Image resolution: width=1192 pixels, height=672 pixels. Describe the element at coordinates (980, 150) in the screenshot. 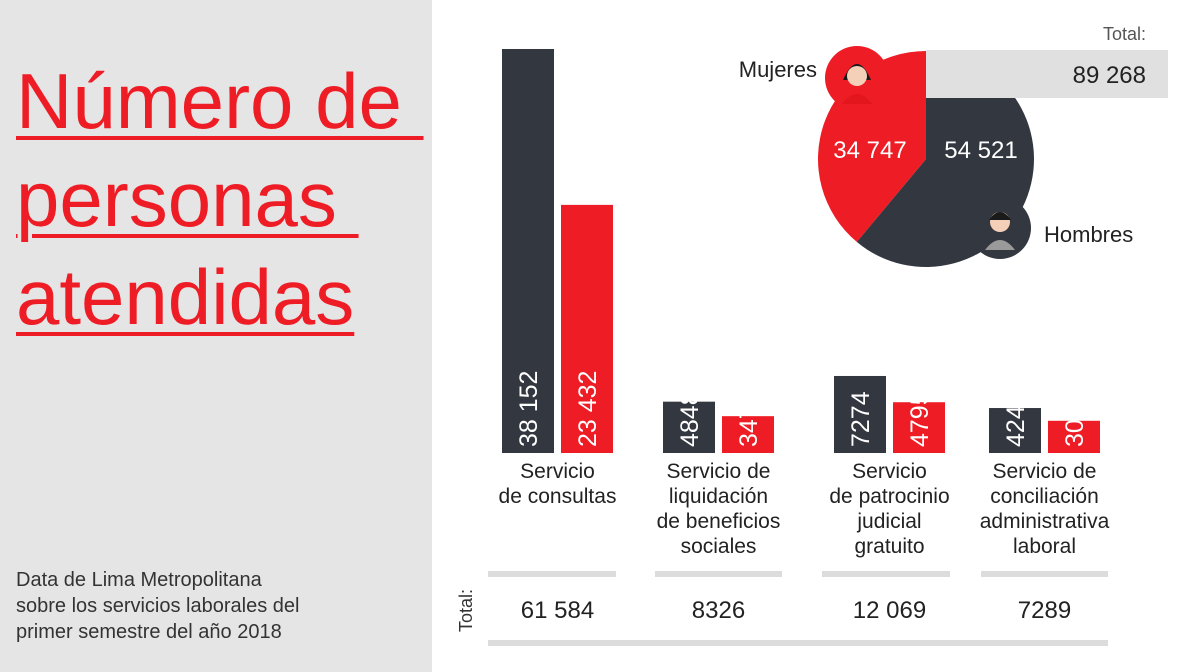

I see `pie-value-label: 54 521` at that location.